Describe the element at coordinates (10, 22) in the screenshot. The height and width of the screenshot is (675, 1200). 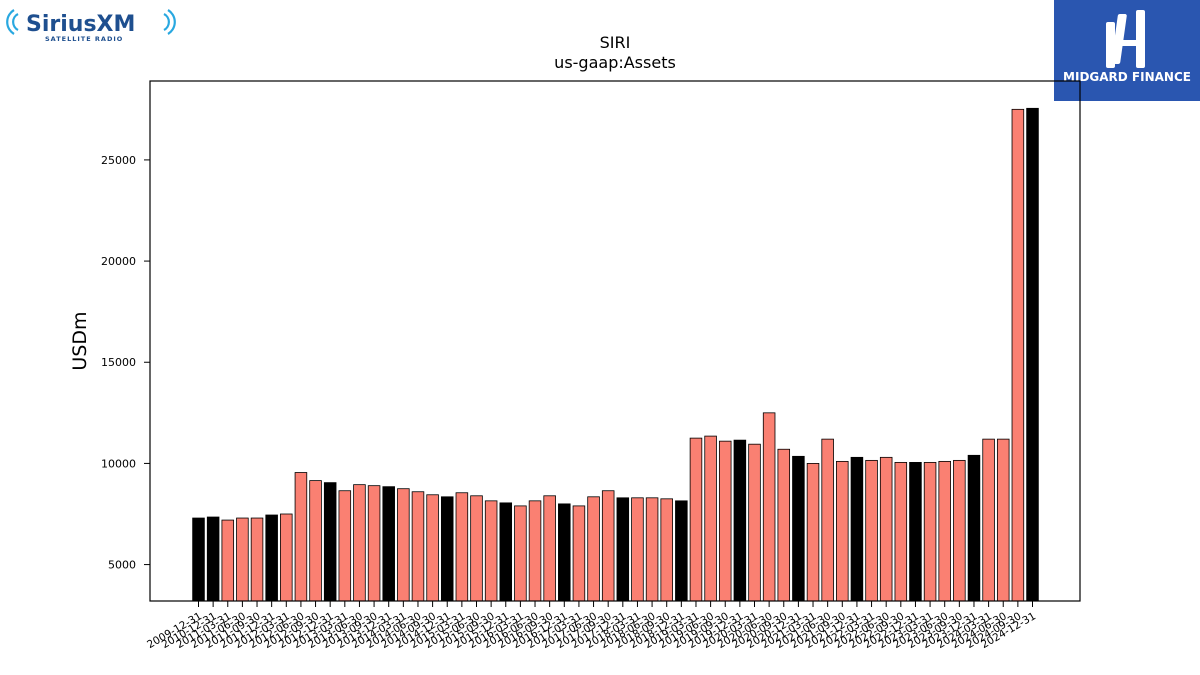
I see `signal-left-outer-icon` at that location.